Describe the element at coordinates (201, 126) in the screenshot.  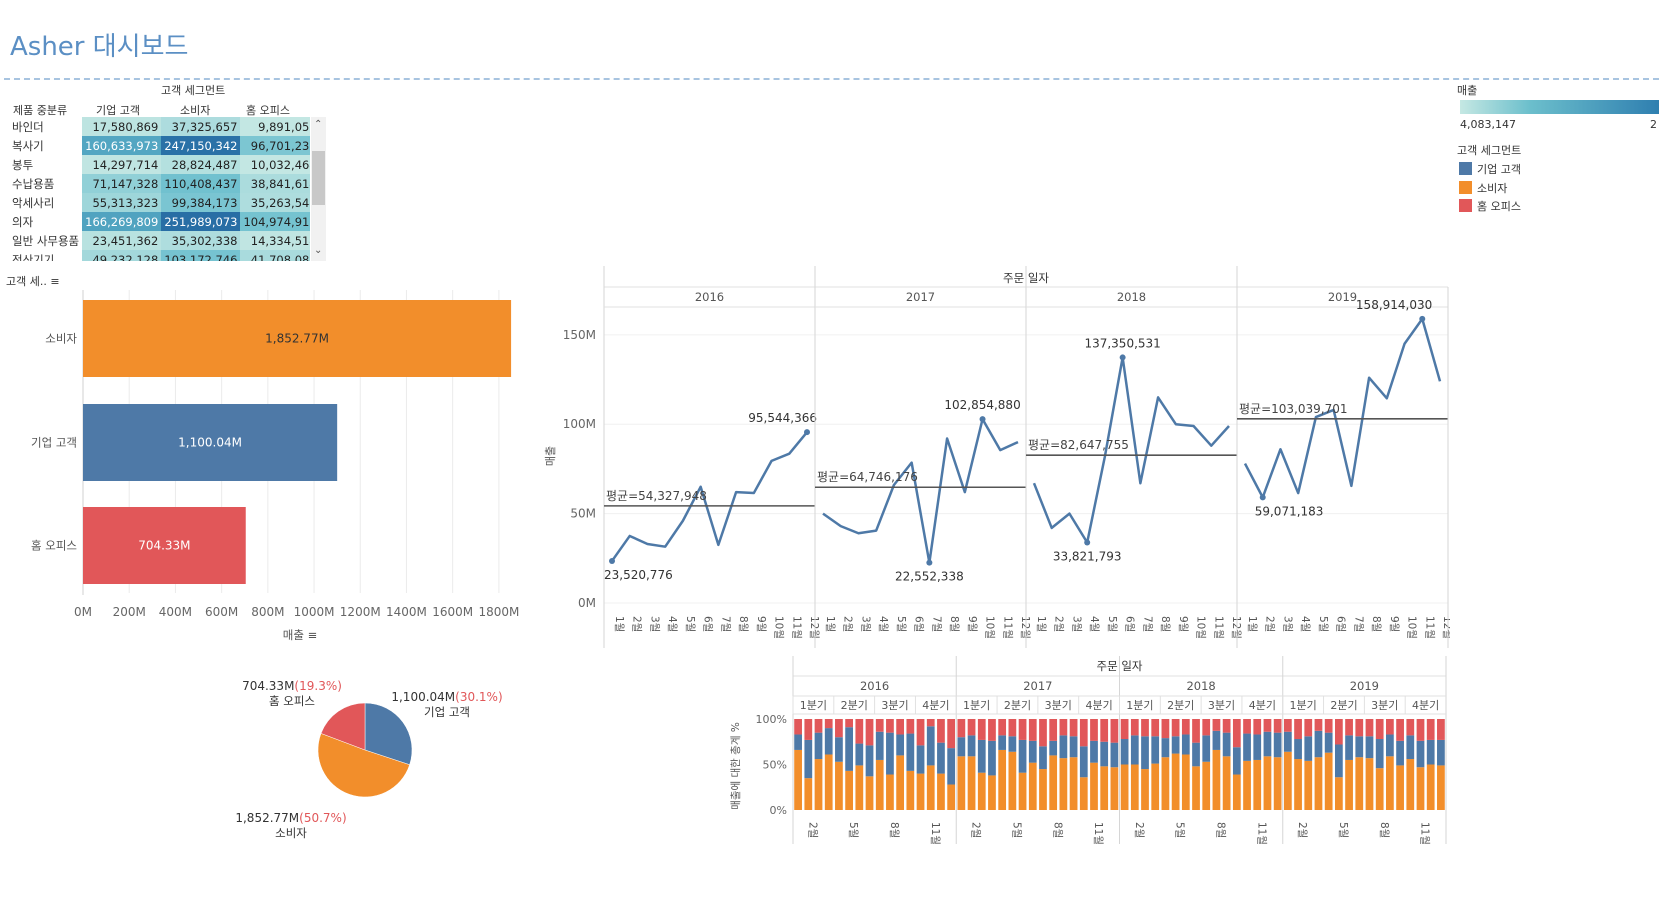
I see `crosstab-cell: 37,325,657` at that location.